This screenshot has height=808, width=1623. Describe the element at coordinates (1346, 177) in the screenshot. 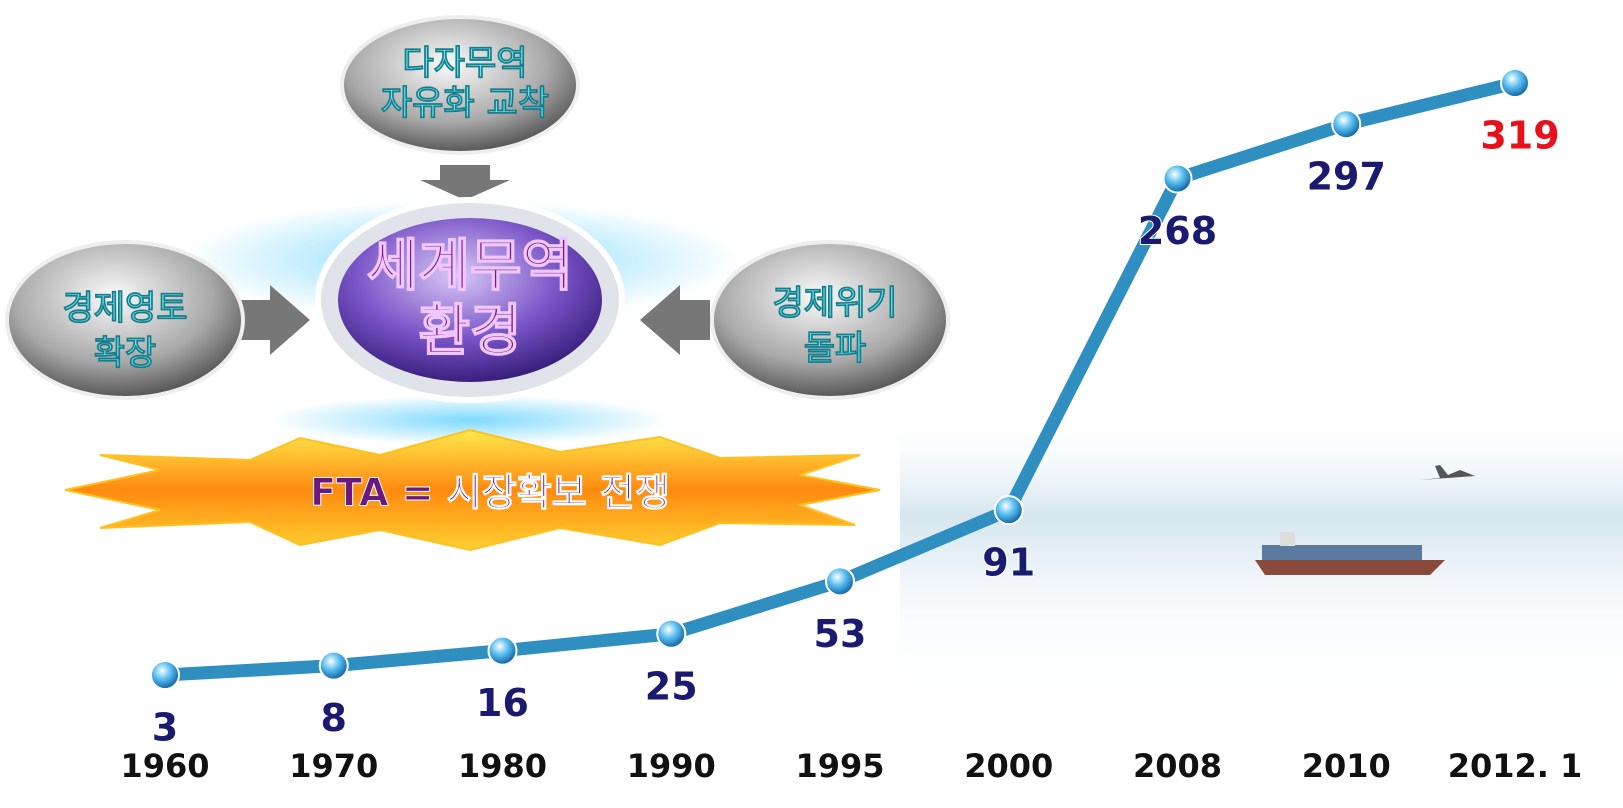

I see `value-label: 297` at that location.